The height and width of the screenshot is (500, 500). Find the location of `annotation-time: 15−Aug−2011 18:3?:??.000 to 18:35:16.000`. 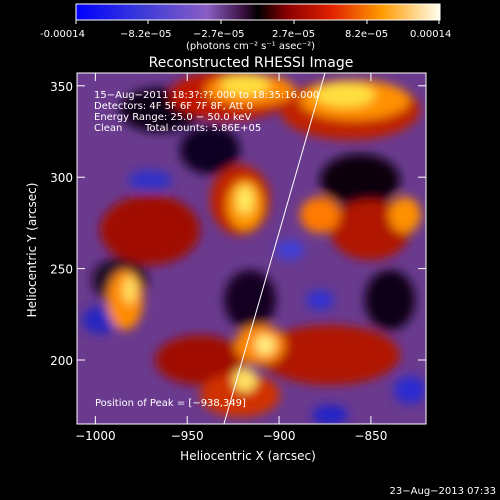

annotation-time: 15−Aug−2011 18:3?:??.000 to 18:35:16.000 is located at coordinates (206, 95).